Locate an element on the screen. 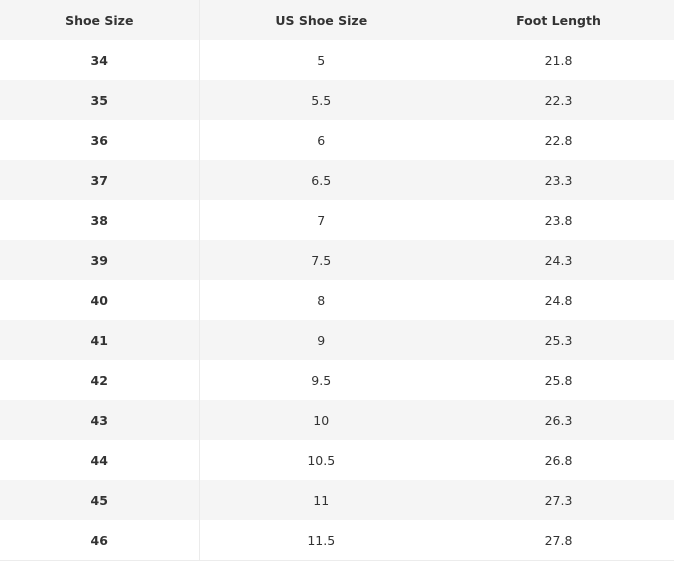 Image resolution: width=680 pixels, height=562 pixels. header-row: Shoe Size US Shoe Size Foot Length is located at coordinates (337, 20).